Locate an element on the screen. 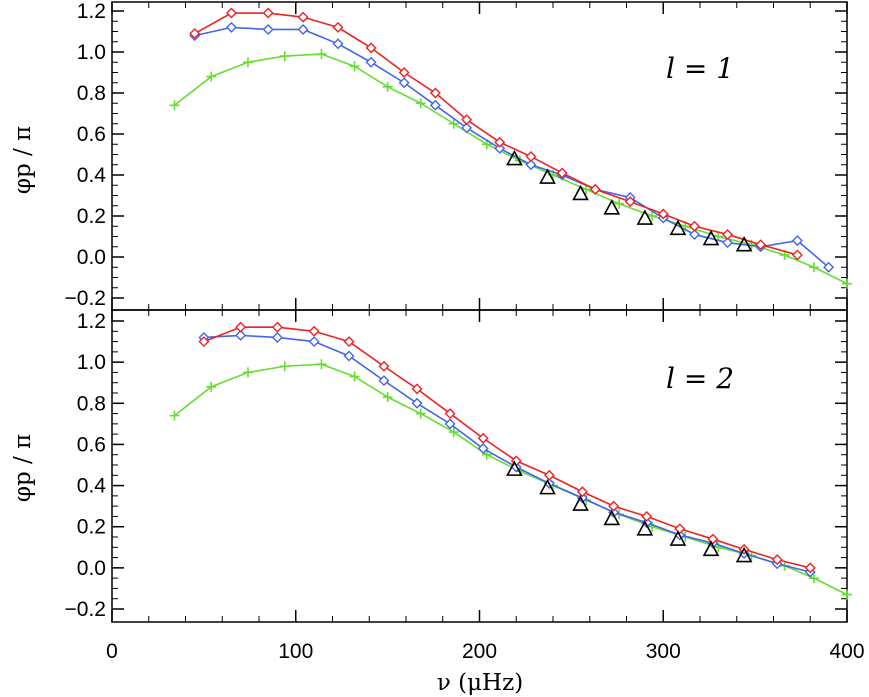 The width and height of the screenshot is (869, 697). x-axis-label: ν (μHz) is located at coordinates (480, 683).